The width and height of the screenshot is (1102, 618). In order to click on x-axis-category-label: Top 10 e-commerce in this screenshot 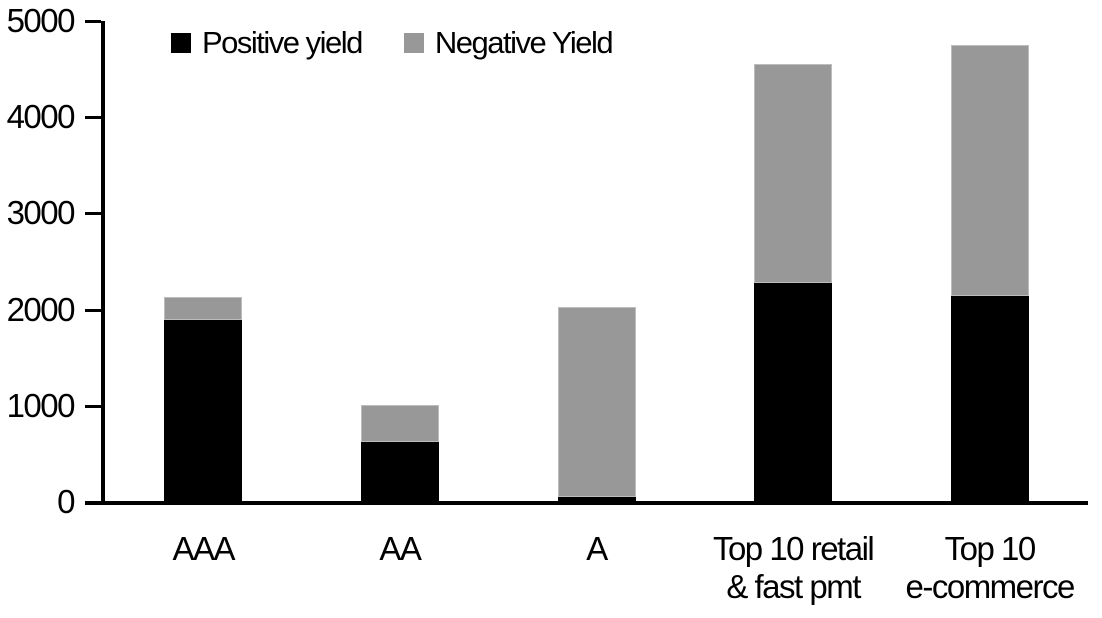, I will do `click(990, 567)`.